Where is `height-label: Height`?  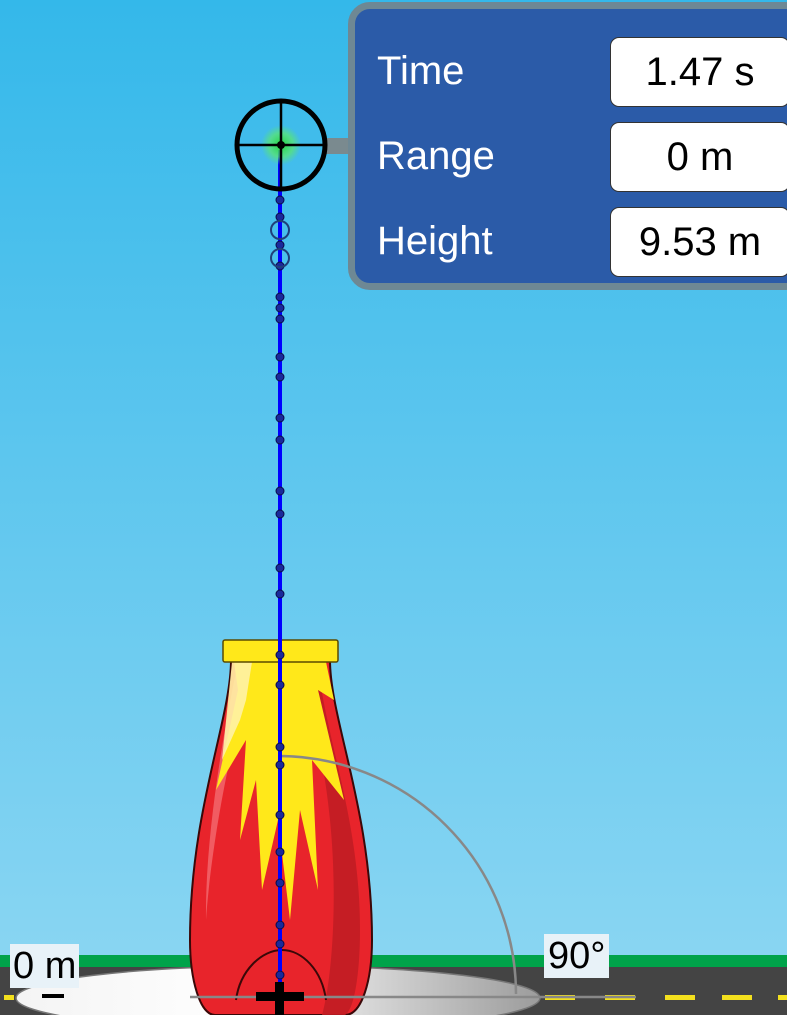 height-label: Height is located at coordinates (435, 241).